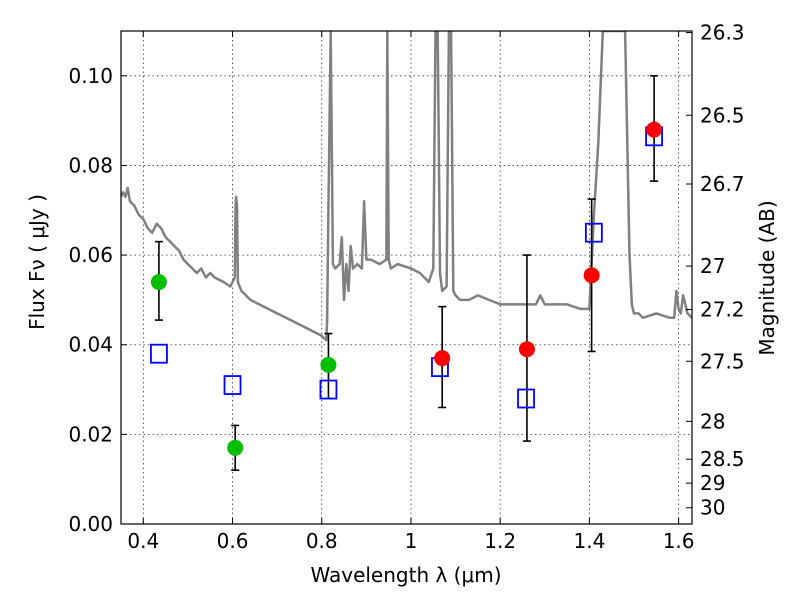 This screenshot has width=800, height=600. I want to click on y-tick-label: 0.00, so click(90, 524).